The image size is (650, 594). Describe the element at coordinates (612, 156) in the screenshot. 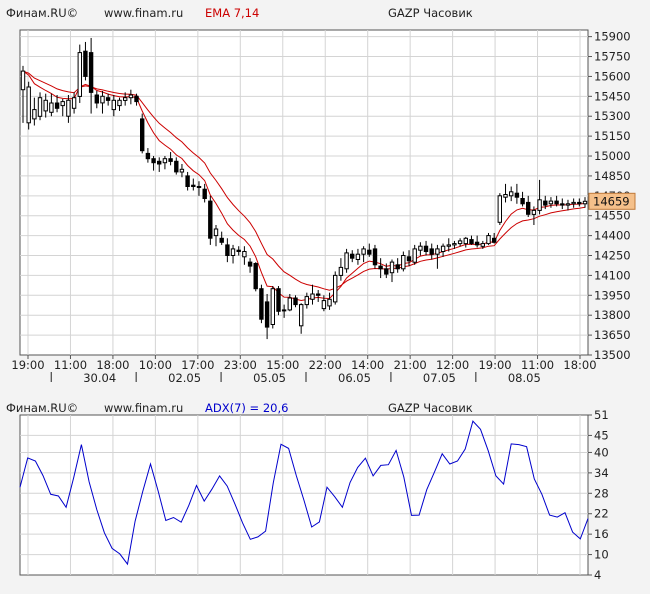

I see `price-y-tick-label: 15000` at that location.